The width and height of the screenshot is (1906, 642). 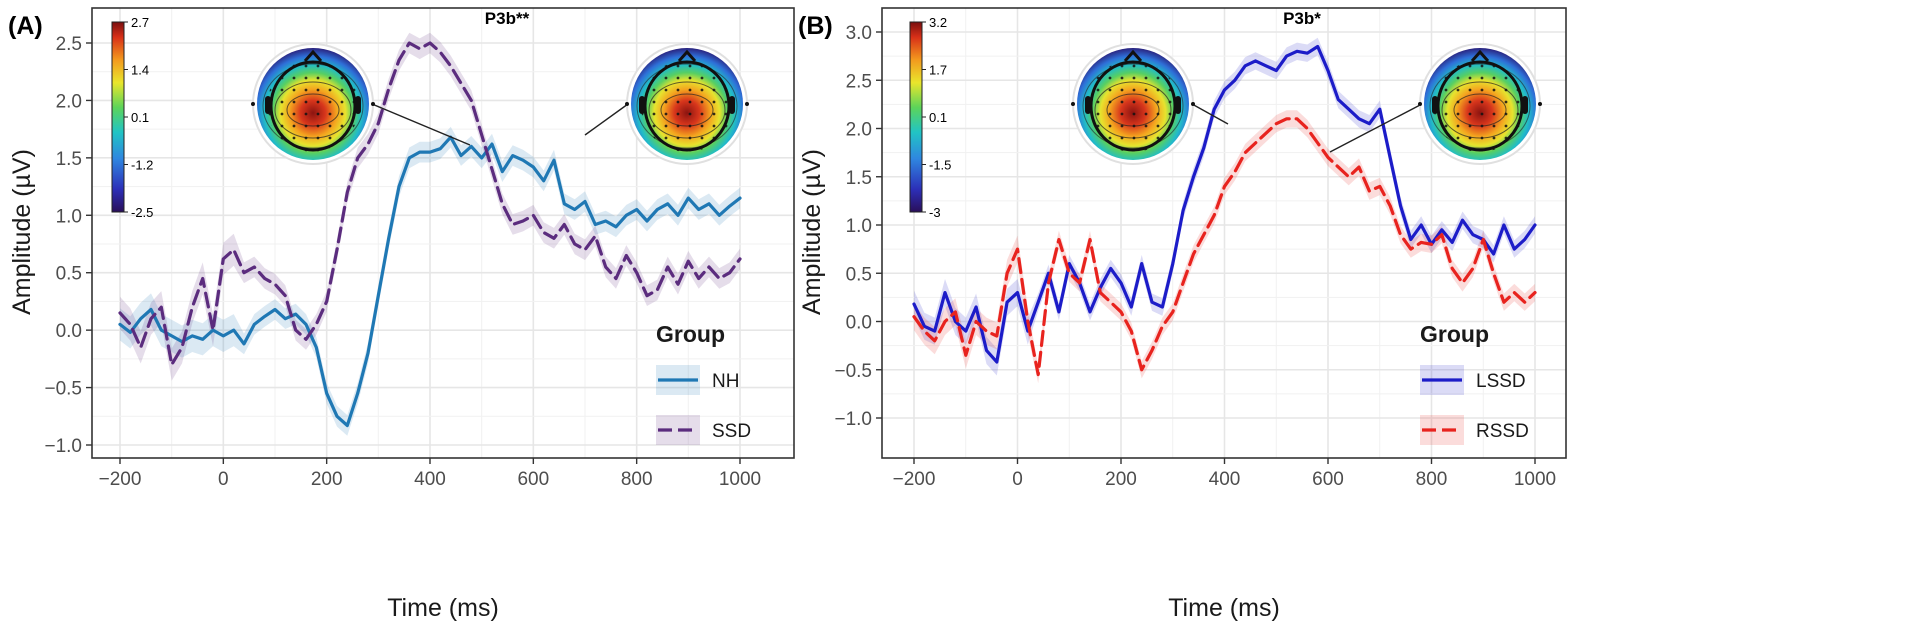 What do you see at coordinates (142, 165) in the screenshot?
I see `colorbar-label: -1.2` at bounding box center [142, 165].